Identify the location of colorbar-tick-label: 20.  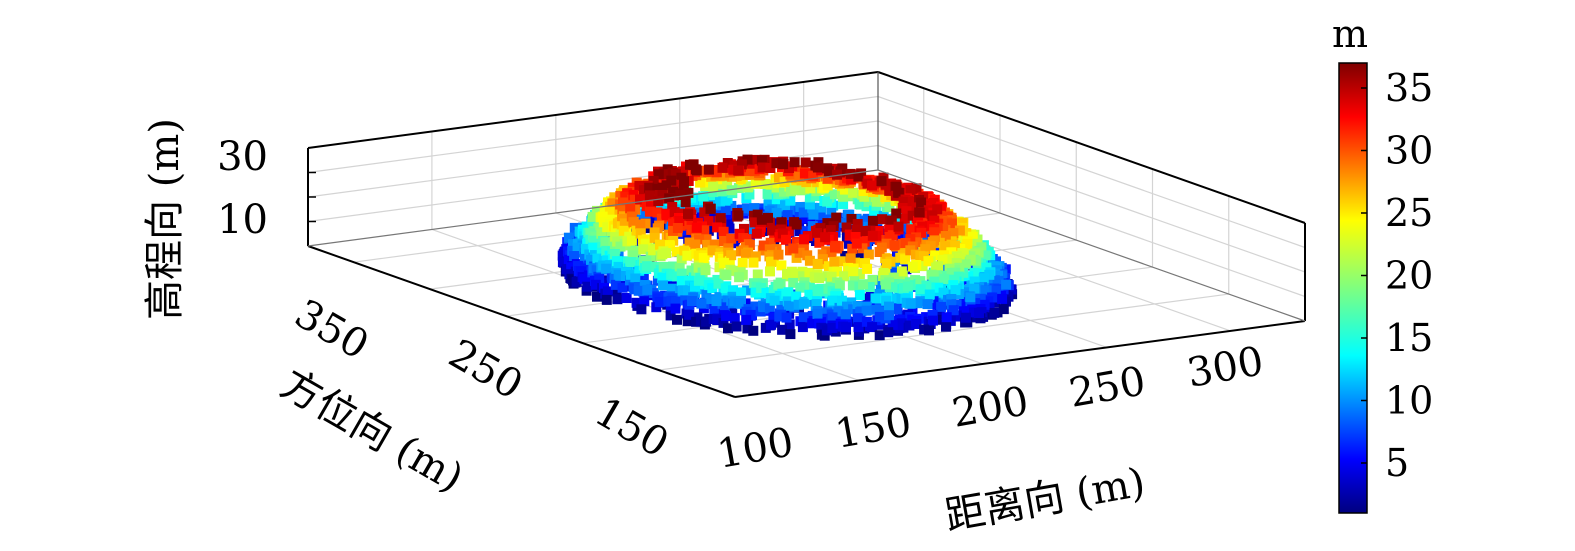
(1409, 276).